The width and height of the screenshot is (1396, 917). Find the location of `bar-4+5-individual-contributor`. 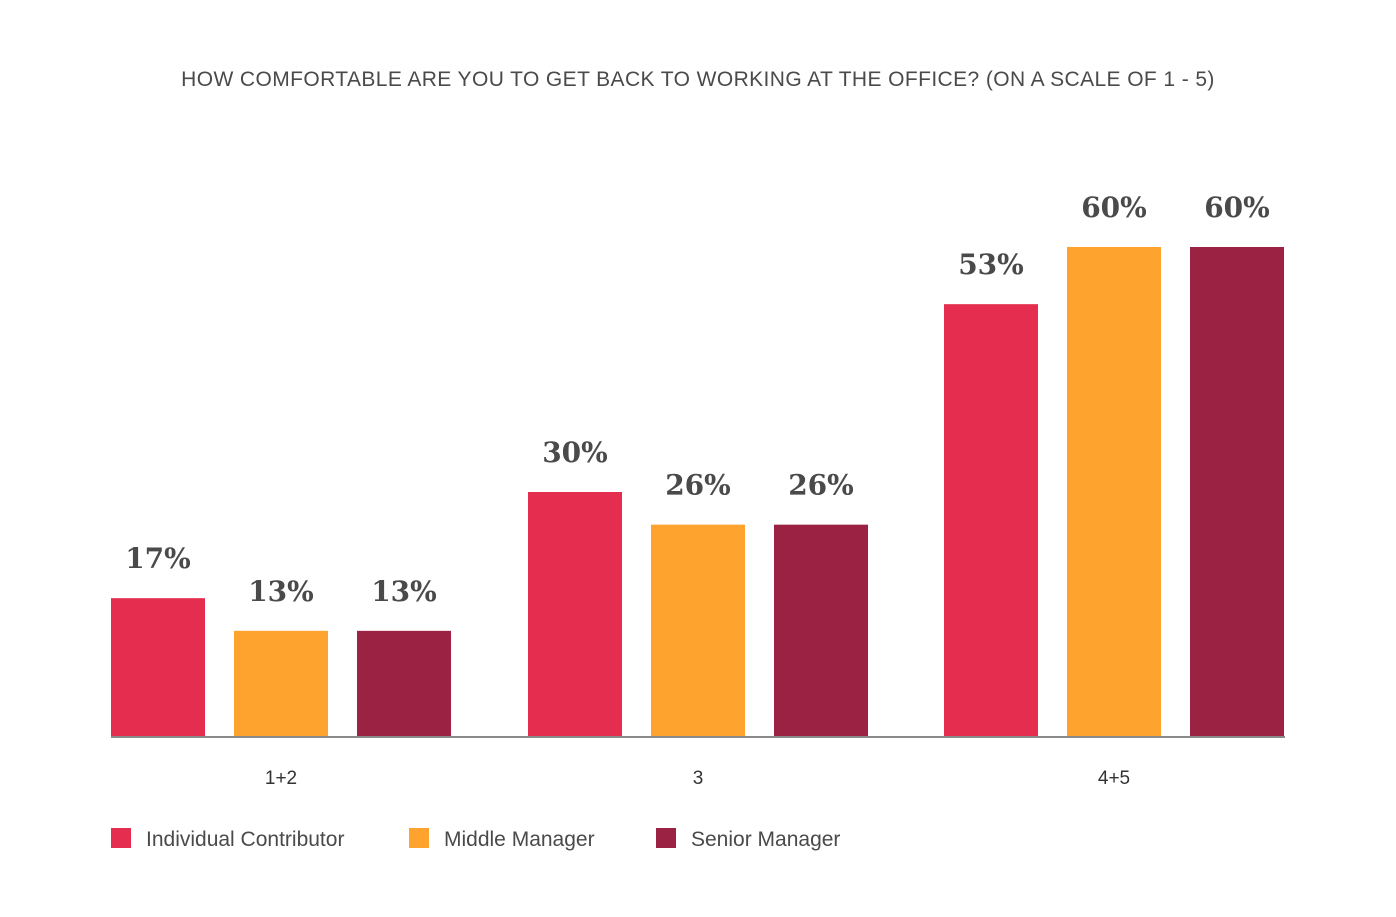

bar-4+5-individual-contributor is located at coordinates (991, 520).